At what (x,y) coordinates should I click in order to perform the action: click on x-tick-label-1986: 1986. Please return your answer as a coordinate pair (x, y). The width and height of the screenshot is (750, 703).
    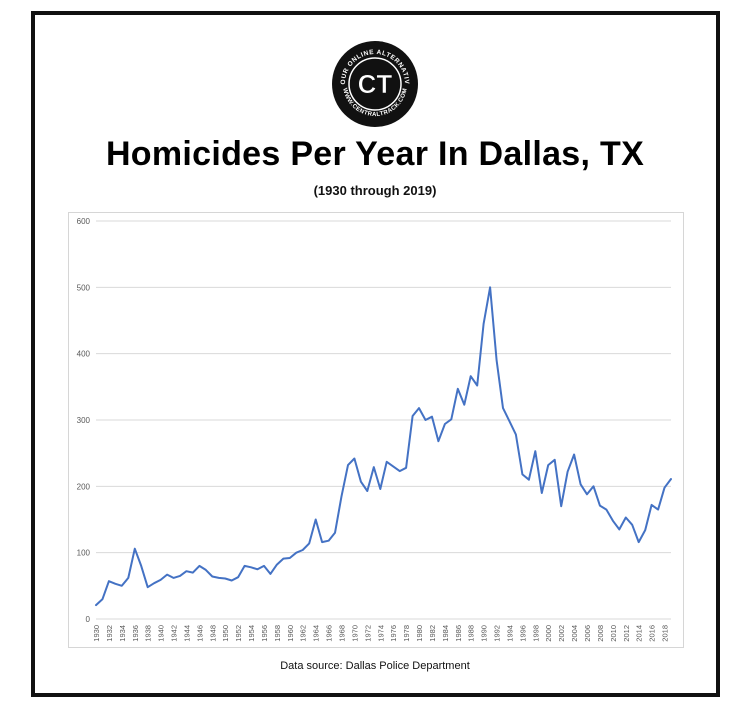
    Looking at the image, I should click on (458, 633).